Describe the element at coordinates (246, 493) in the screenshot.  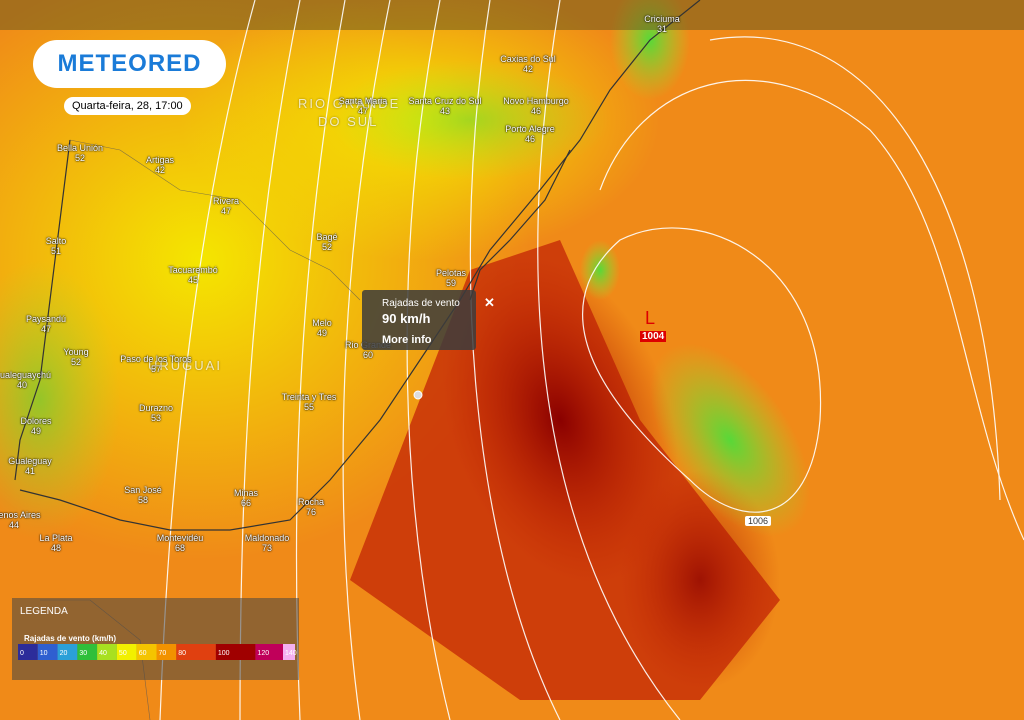
I see `city-name: Minas` at that location.